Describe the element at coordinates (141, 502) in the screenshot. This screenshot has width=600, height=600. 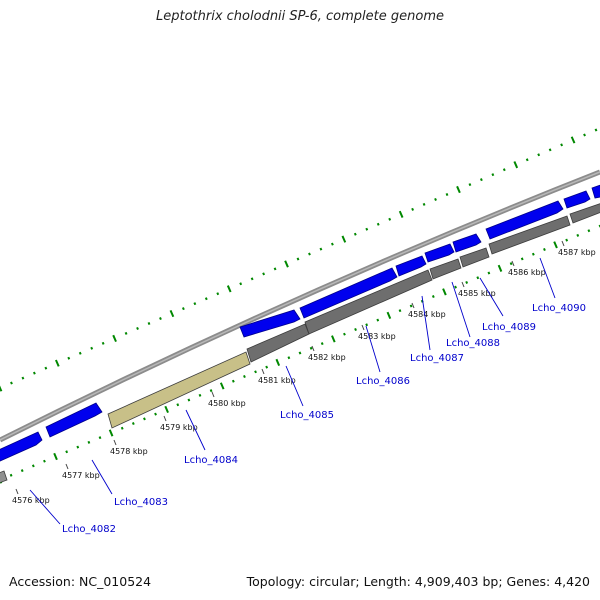
I see `gene-label: Lcho_4083` at that location.